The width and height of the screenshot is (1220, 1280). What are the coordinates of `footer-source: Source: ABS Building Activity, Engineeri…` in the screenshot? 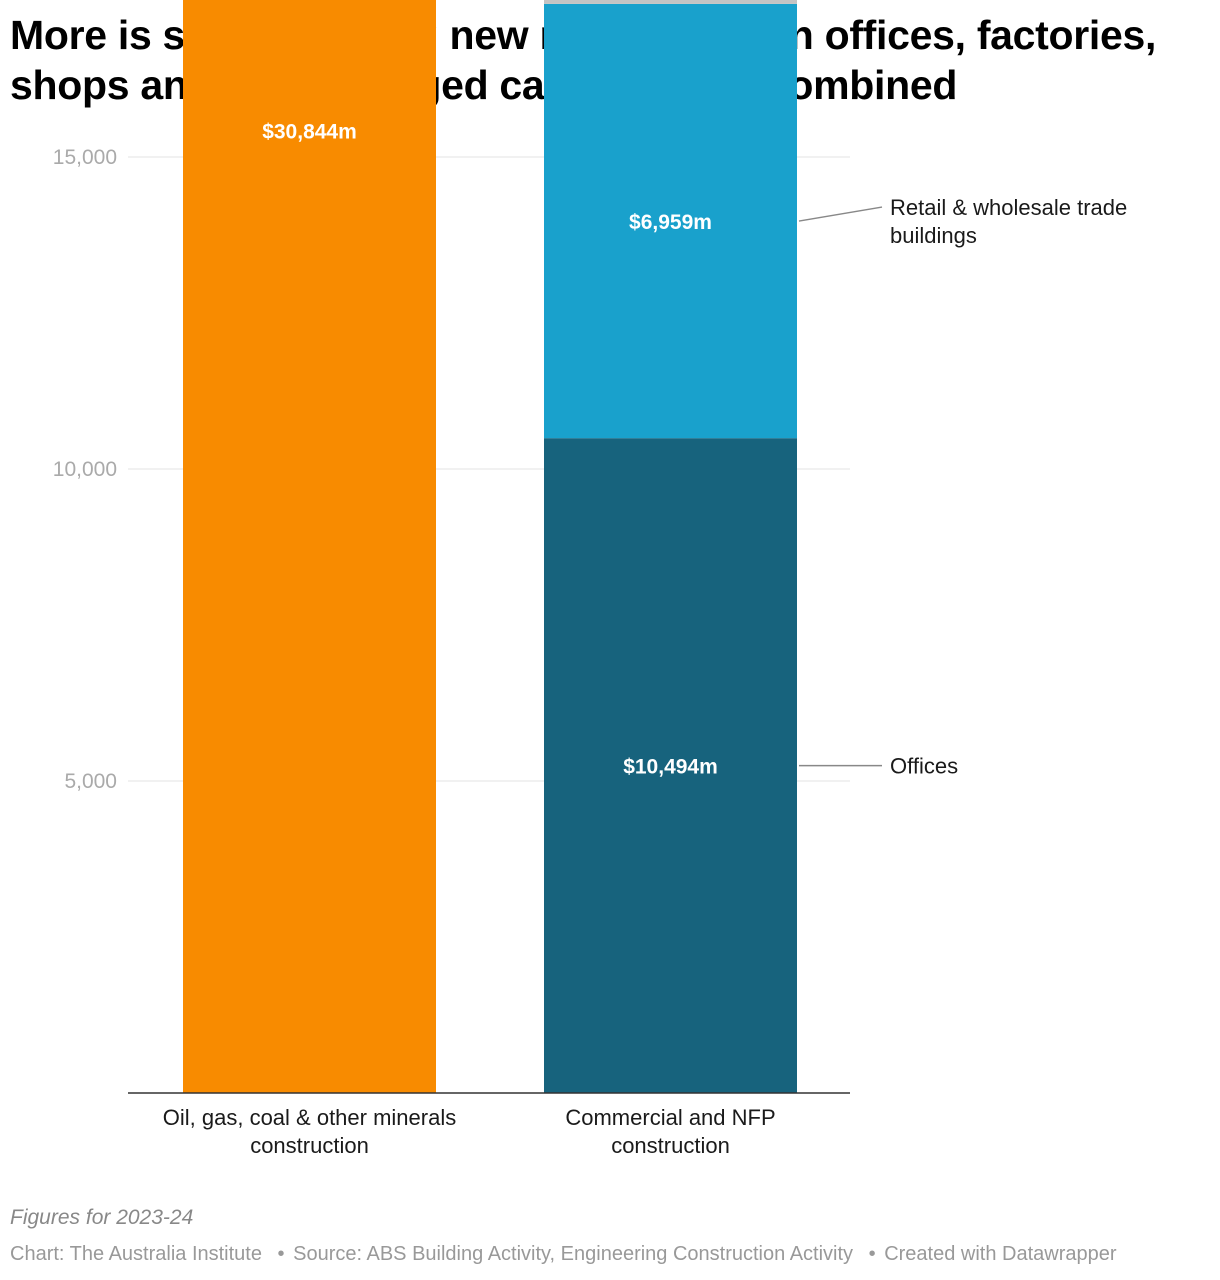 It's located at (573, 1254).